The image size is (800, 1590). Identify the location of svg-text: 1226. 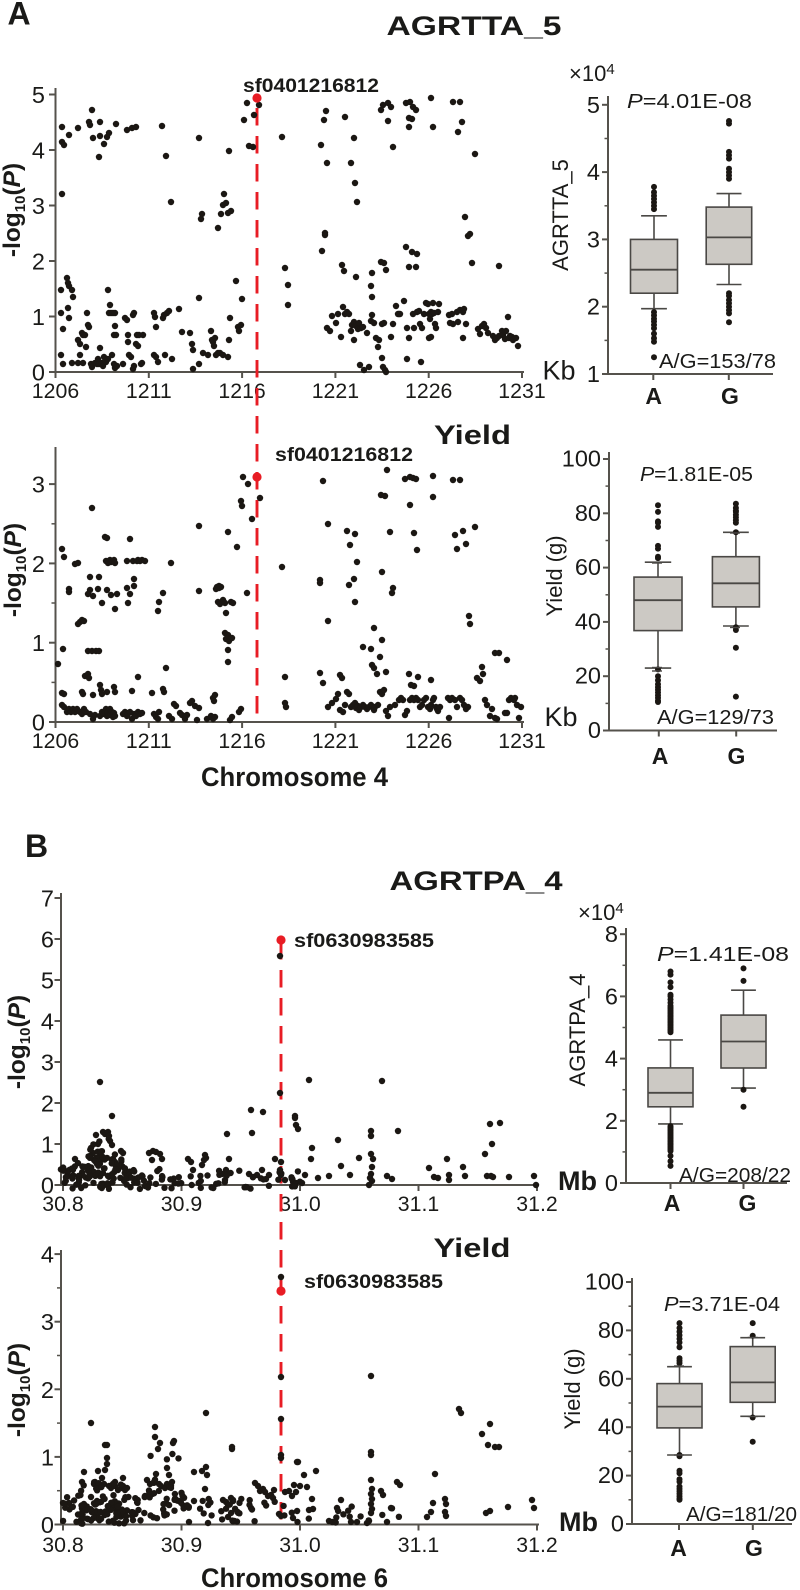
(428, 391).